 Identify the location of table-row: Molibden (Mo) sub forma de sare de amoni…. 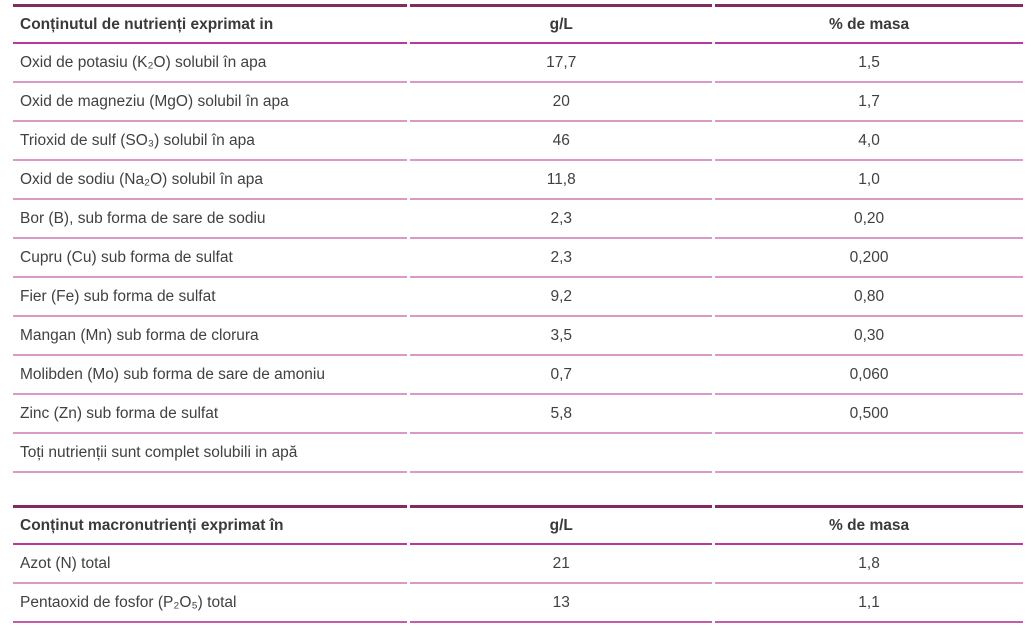
(518, 375).